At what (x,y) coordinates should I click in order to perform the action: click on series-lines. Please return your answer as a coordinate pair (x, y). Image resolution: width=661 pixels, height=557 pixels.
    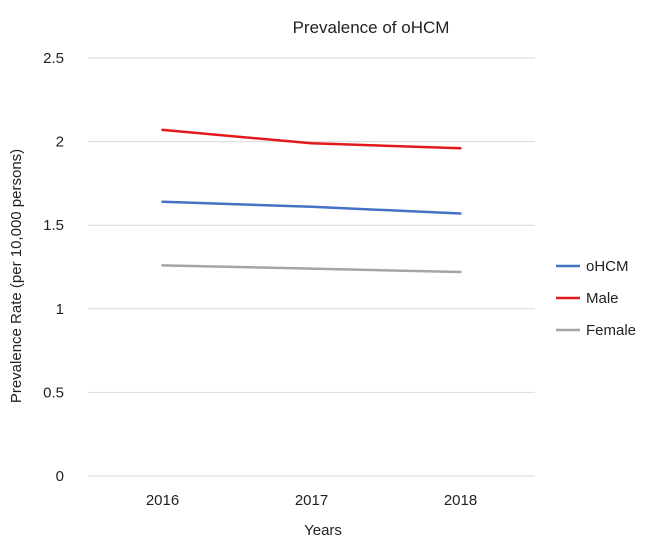
    Looking at the image, I should click on (311, 201).